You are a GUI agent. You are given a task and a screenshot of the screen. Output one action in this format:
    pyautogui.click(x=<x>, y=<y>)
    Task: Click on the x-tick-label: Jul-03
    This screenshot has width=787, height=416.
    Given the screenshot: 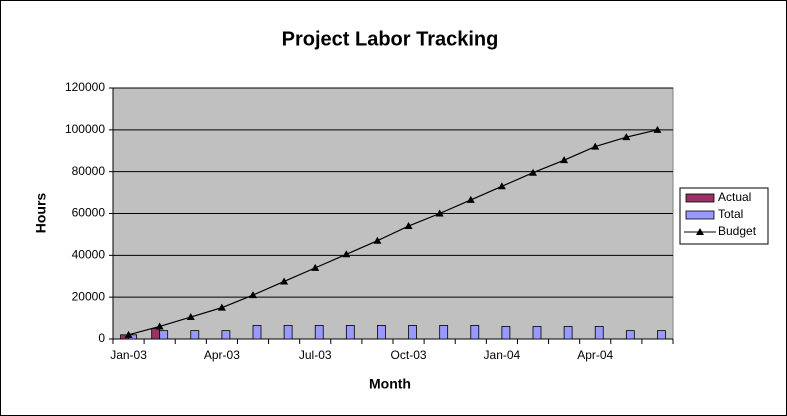 What is the action you would take?
    pyautogui.click(x=315, y=355)
    